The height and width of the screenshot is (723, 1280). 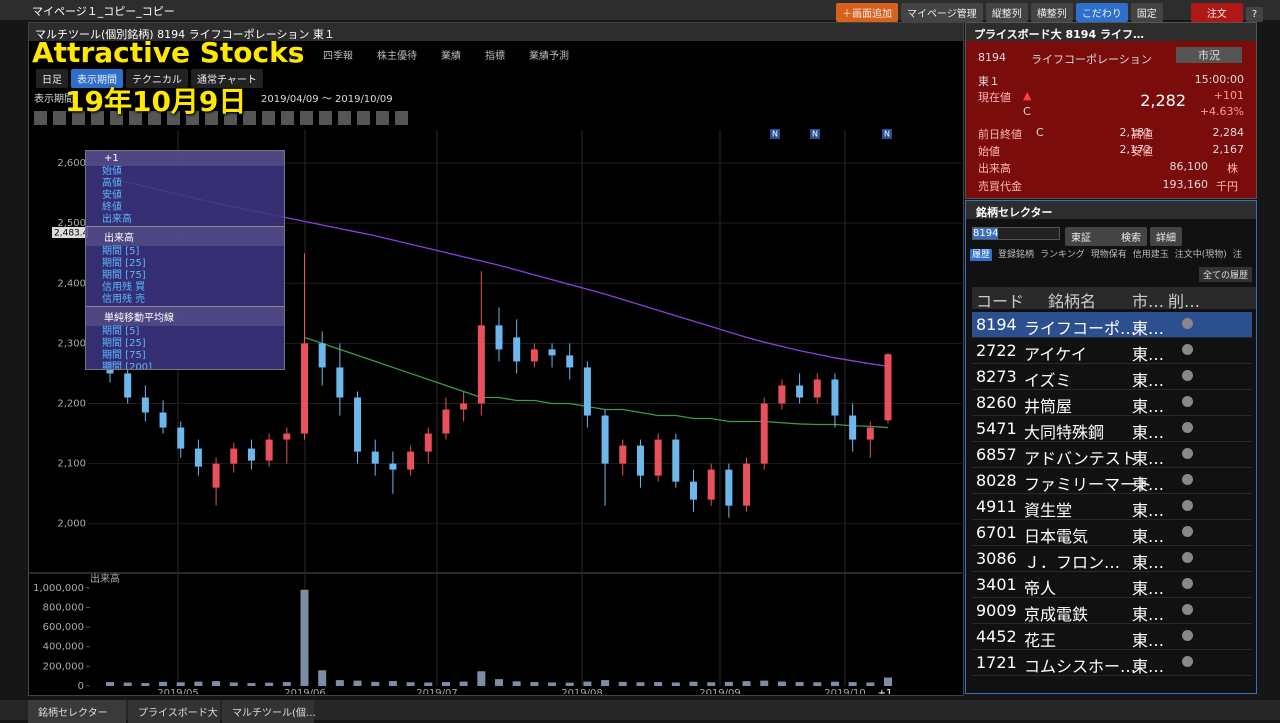 I want to click on top-button: 横整列, so click(x=1051, y=12).